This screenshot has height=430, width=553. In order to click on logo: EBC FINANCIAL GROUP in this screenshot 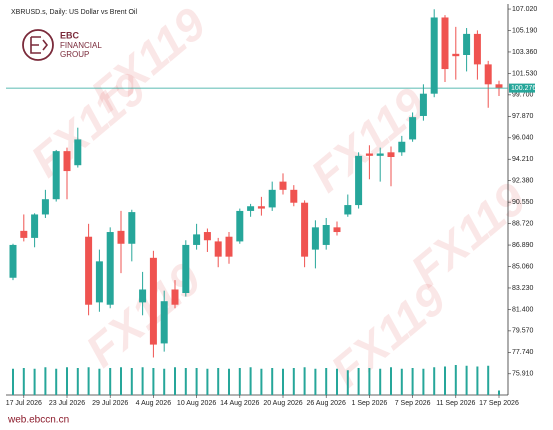, I will do `click(62, 45)`.